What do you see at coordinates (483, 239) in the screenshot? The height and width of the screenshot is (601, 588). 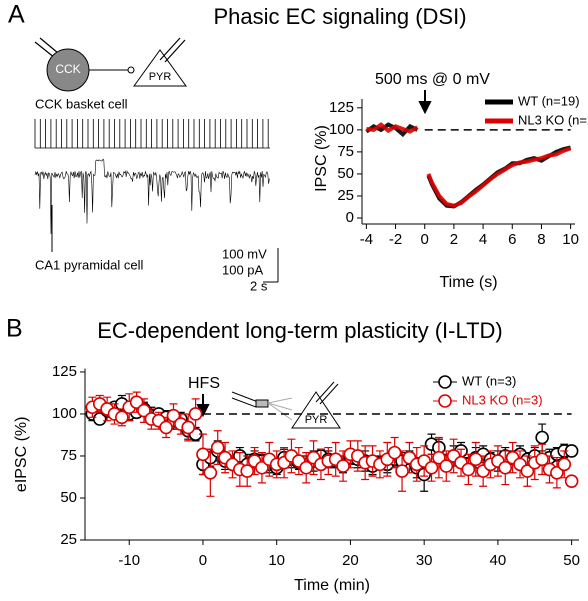 I see `x-tick-label: 4` at bounding box center [483, 239].